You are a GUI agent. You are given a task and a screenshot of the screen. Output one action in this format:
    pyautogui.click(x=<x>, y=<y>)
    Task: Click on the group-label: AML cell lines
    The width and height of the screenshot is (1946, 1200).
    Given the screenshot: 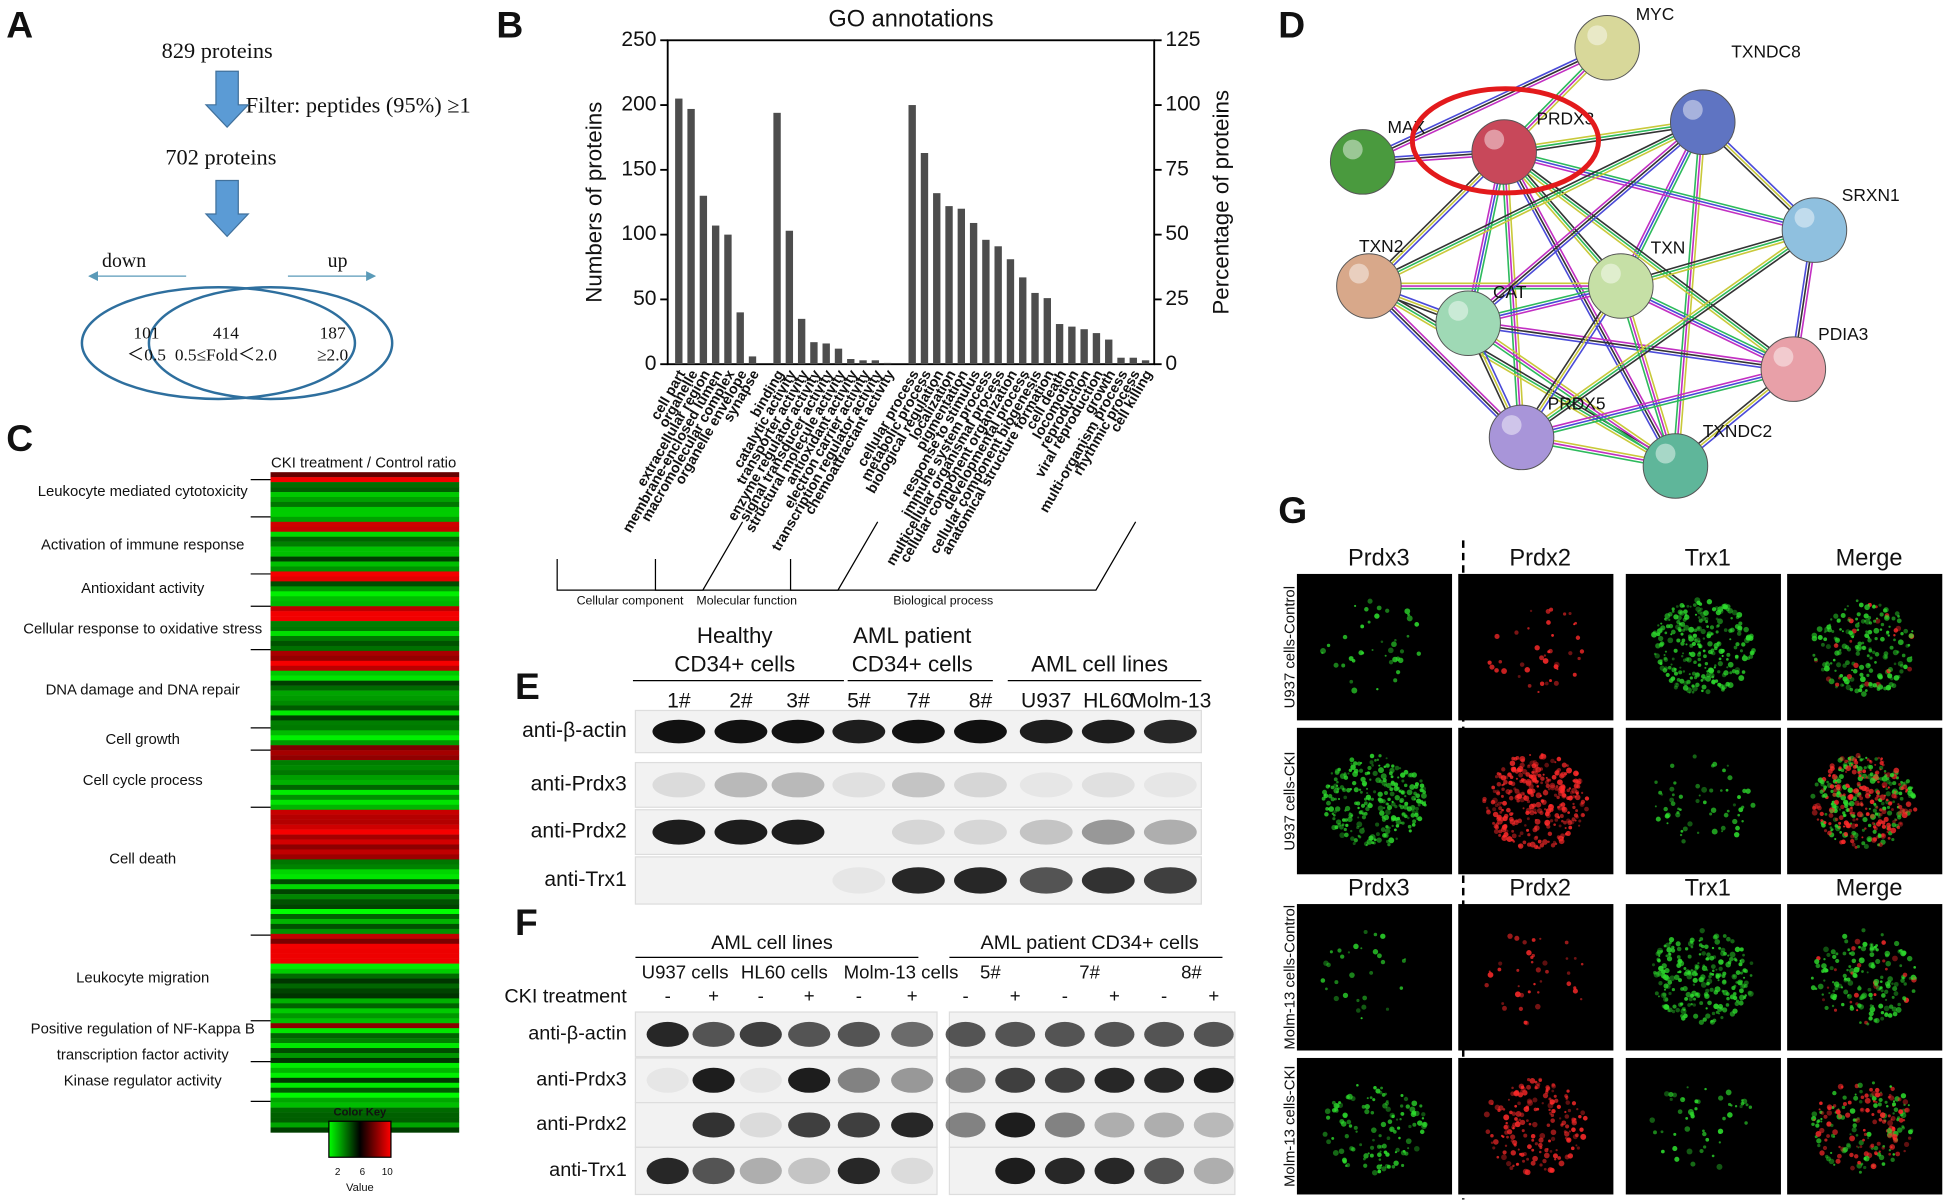 What is the action you would take?
    pyautogui.click(x=1099, y=664)
    